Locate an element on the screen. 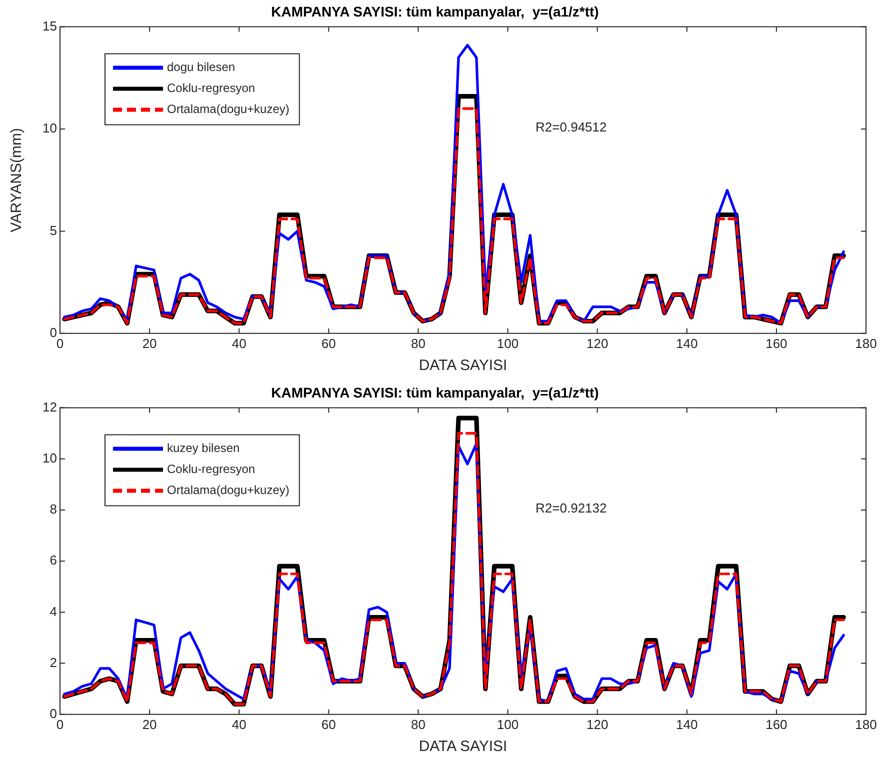  annotation: R2=0.94512 is located at coordinates (571, 127).